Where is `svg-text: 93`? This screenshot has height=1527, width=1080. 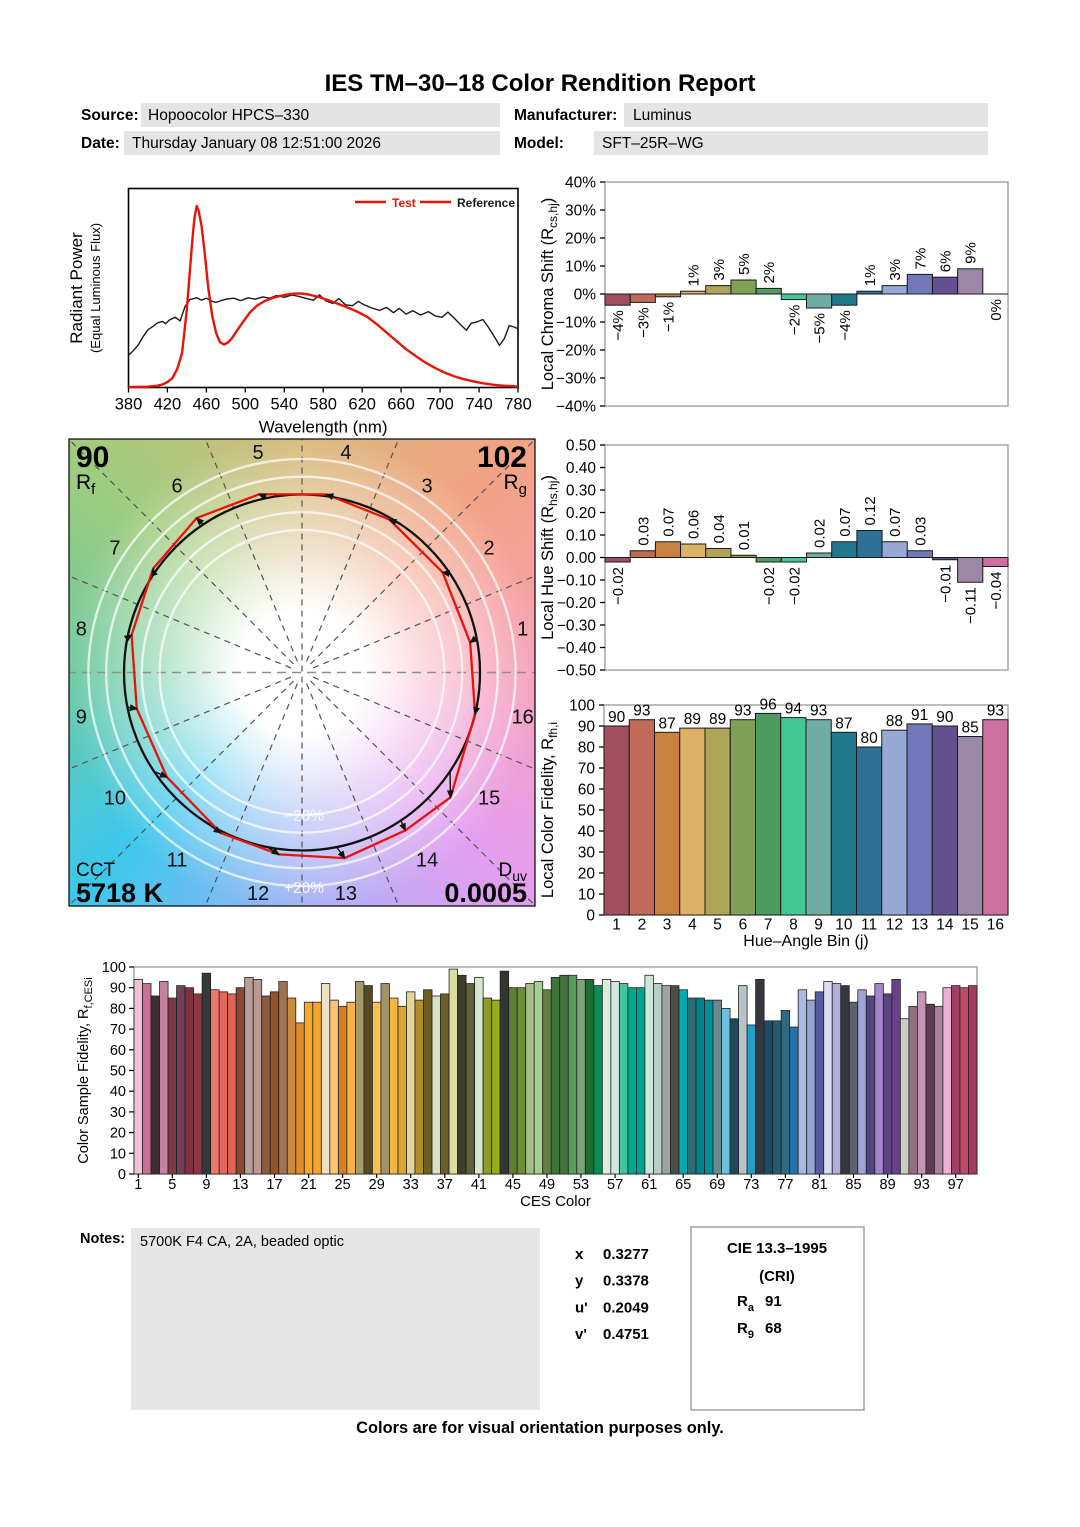 svg-text: 93 is located at coordinates (922, 1185).